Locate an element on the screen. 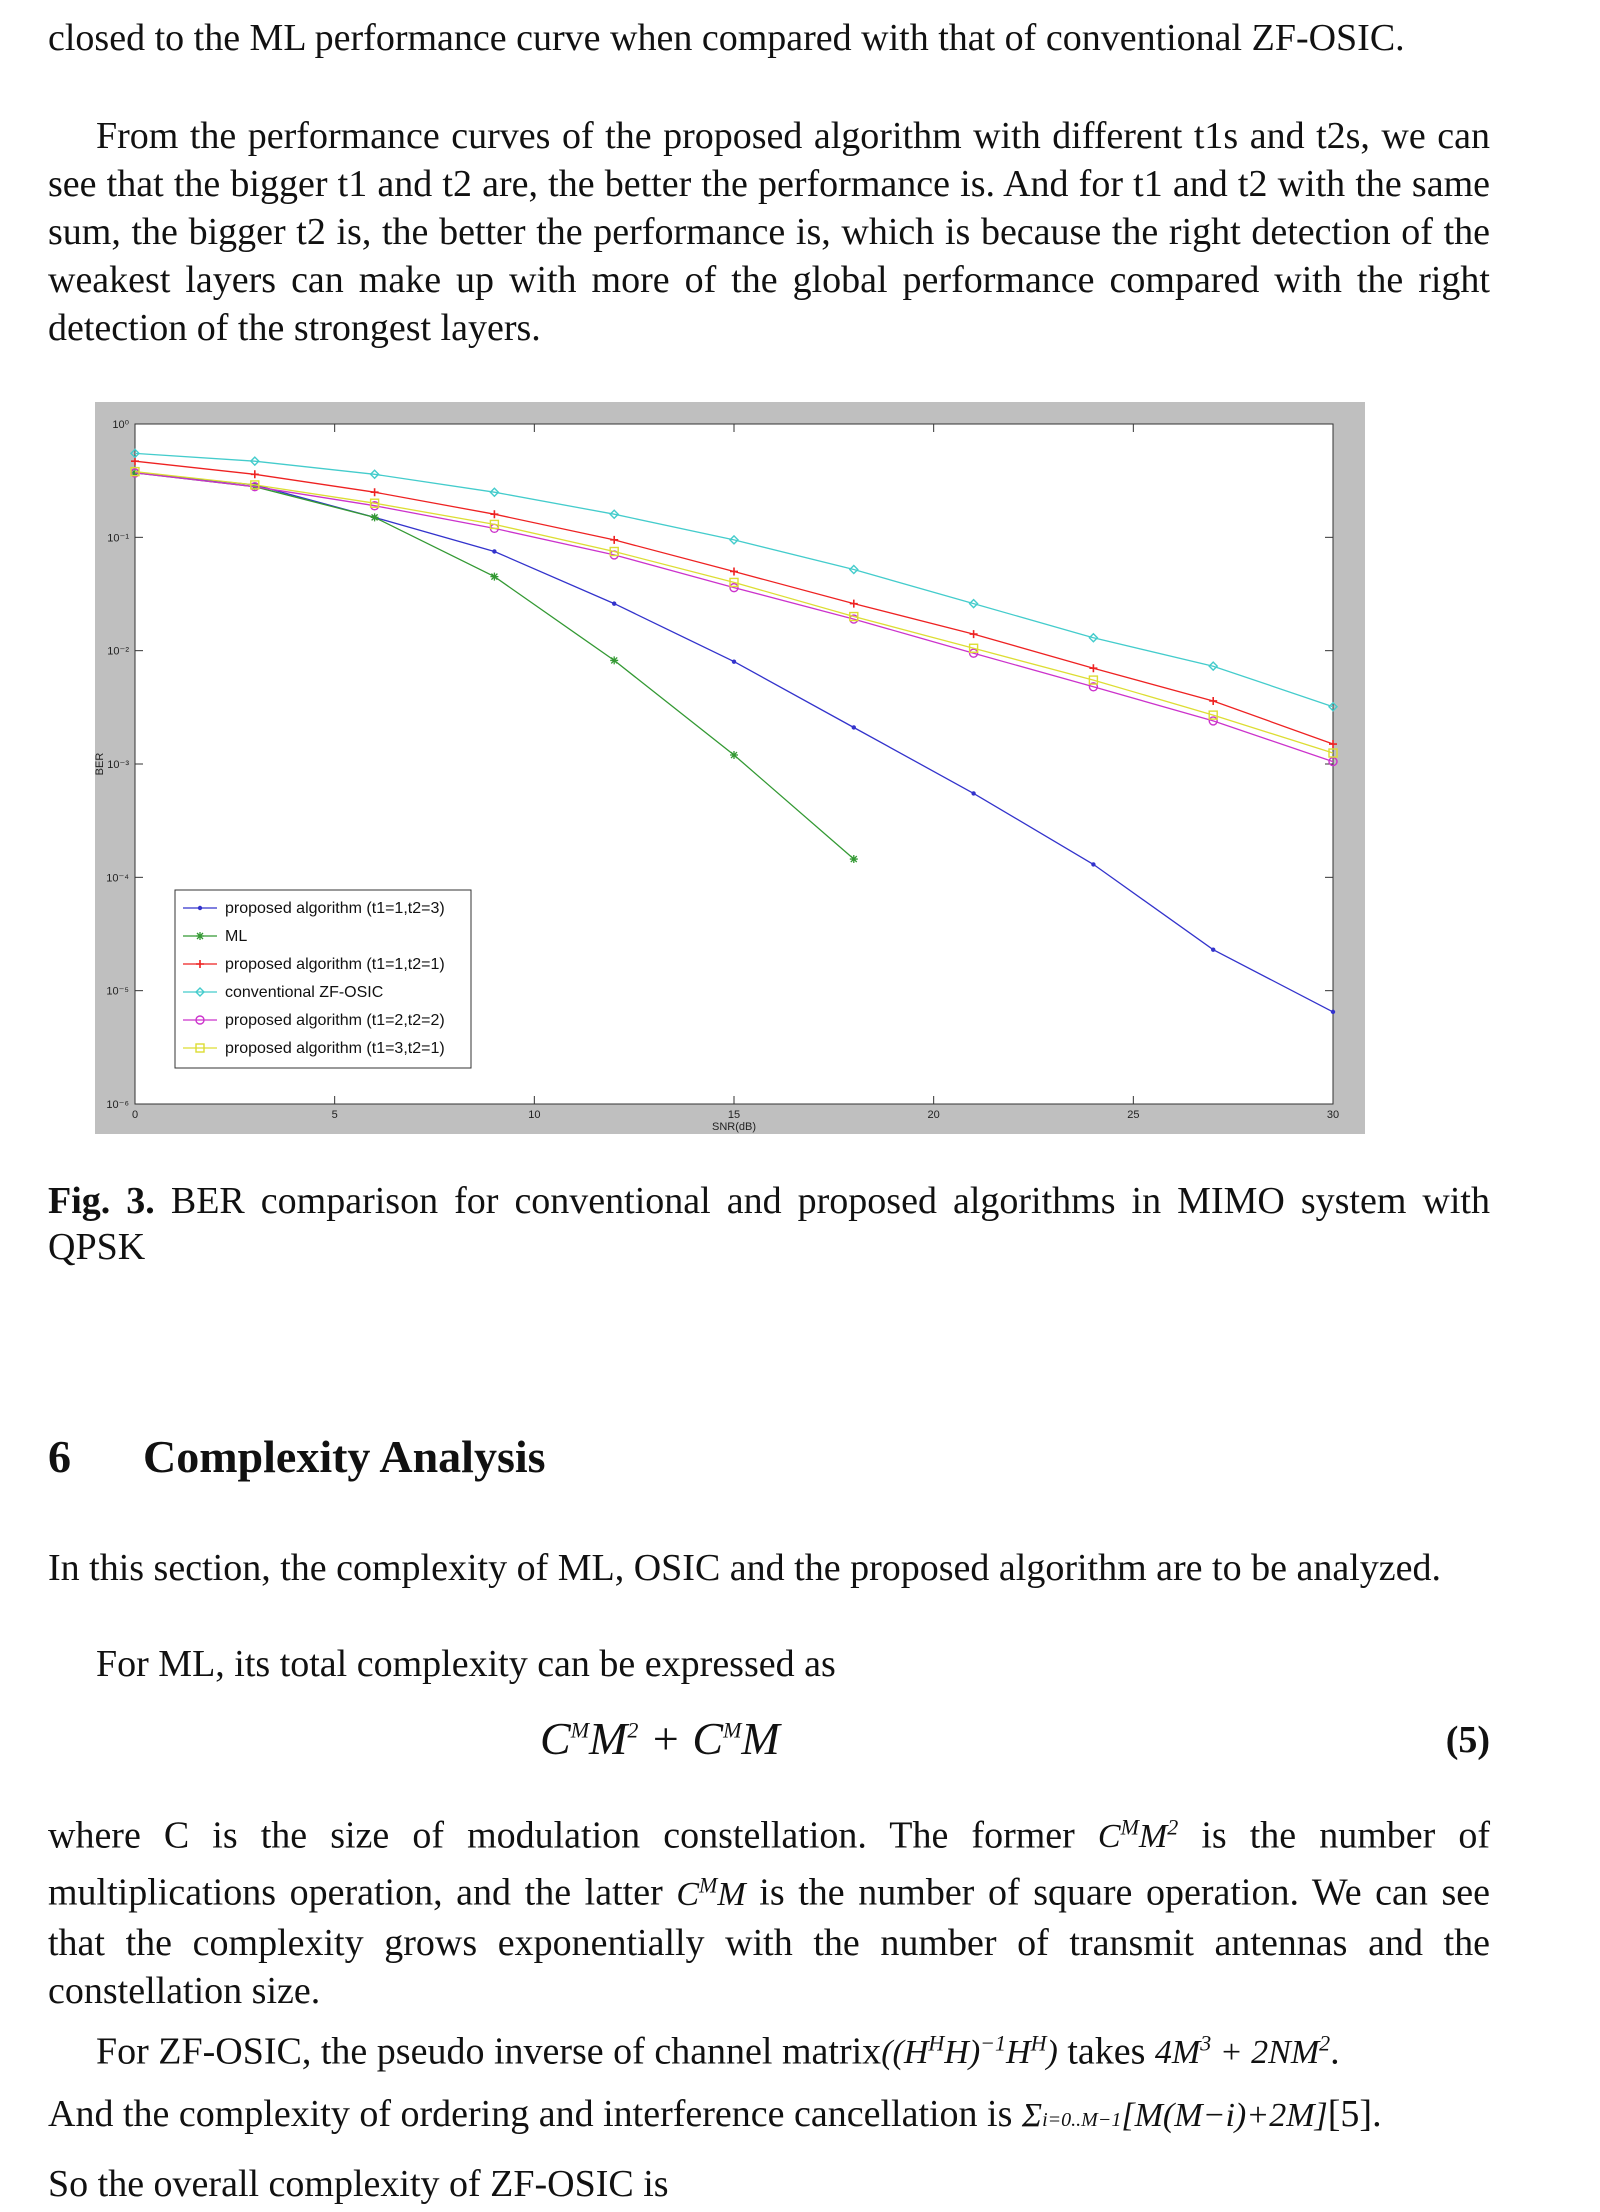  y-tick-label: 10⁰ is located at coordinates (120, 425).